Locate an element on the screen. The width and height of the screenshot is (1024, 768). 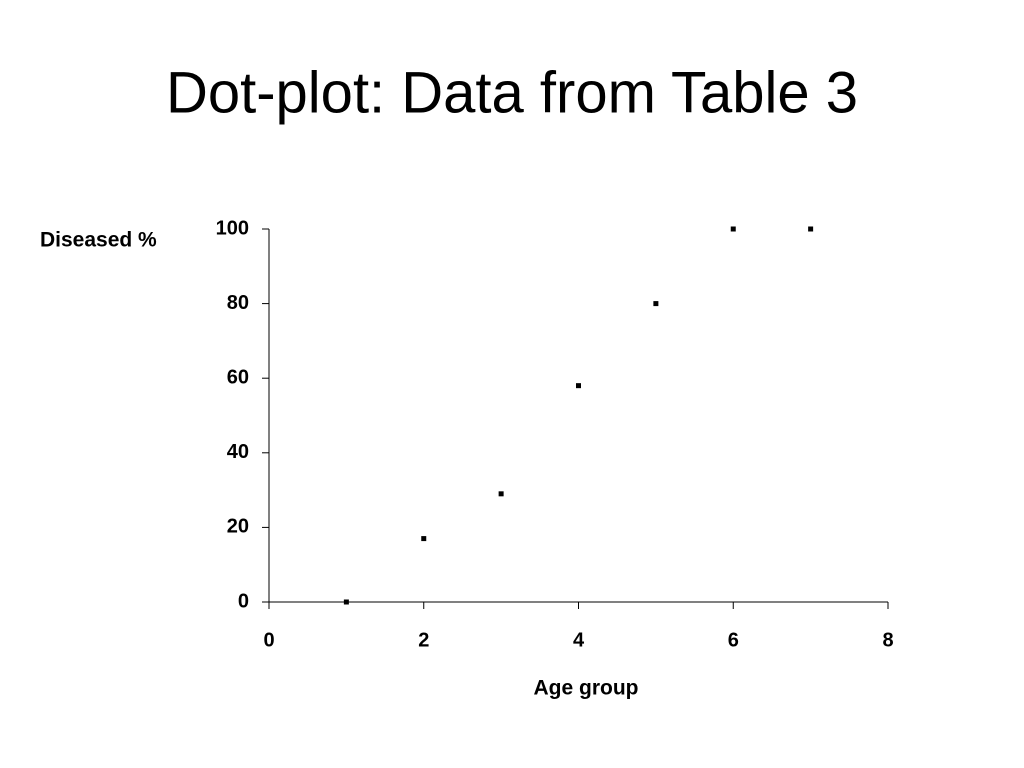
y-tick-label: 80 is located at coordinates (238, 303).